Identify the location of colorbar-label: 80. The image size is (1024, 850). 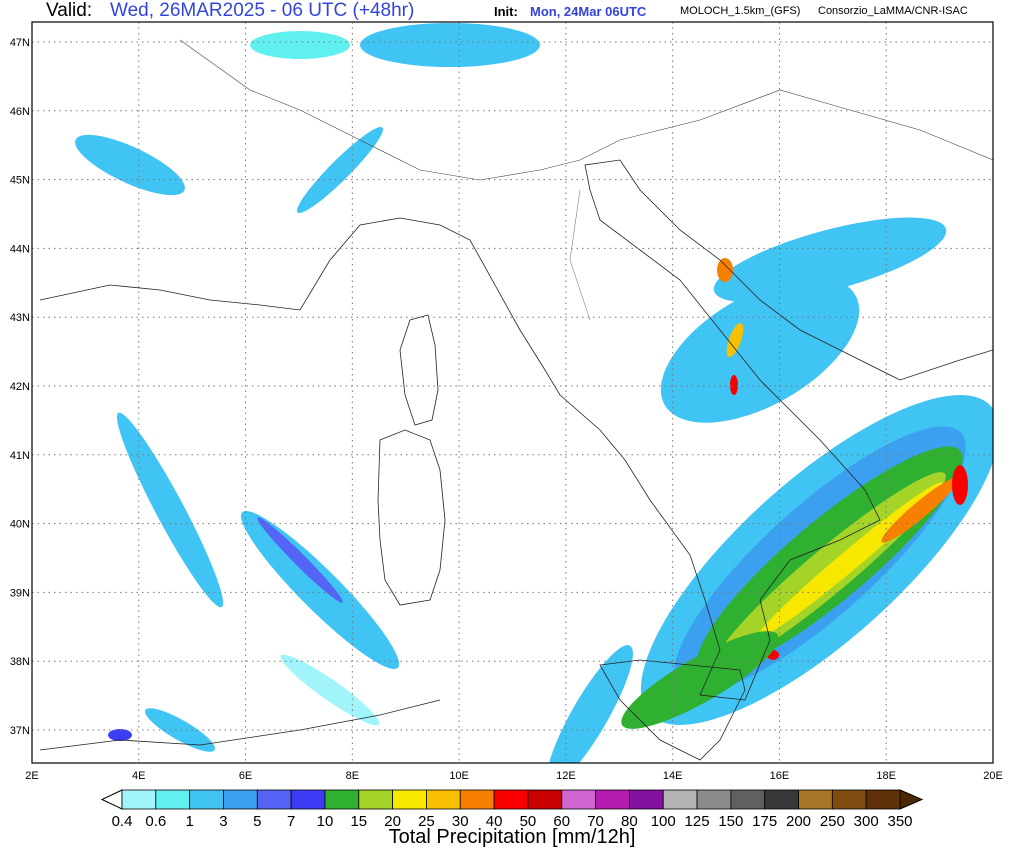
(629, 821).